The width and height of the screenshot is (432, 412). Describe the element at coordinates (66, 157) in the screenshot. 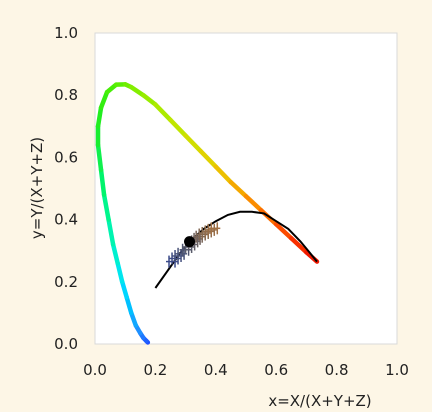

I see `y-tick-label: 0.6` at that location.